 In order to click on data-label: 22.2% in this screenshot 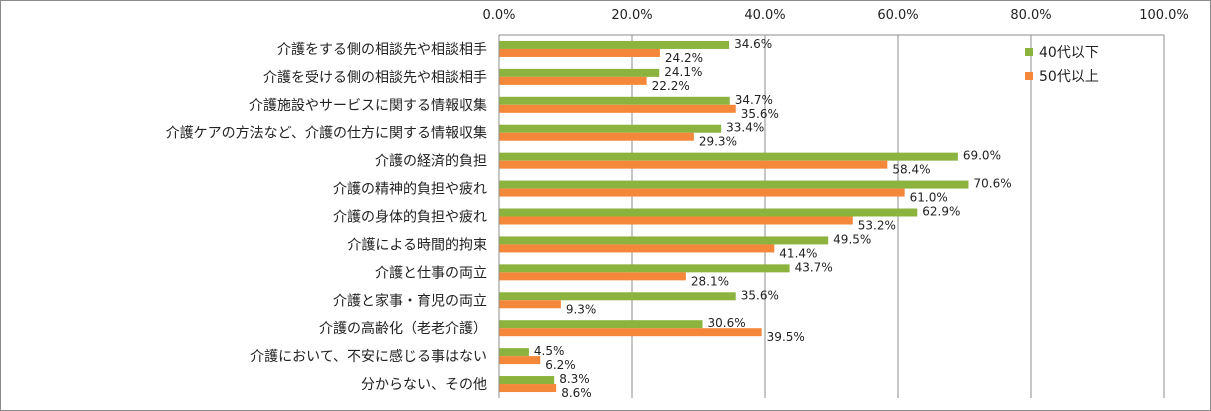, I will do `click(671, 86)`.